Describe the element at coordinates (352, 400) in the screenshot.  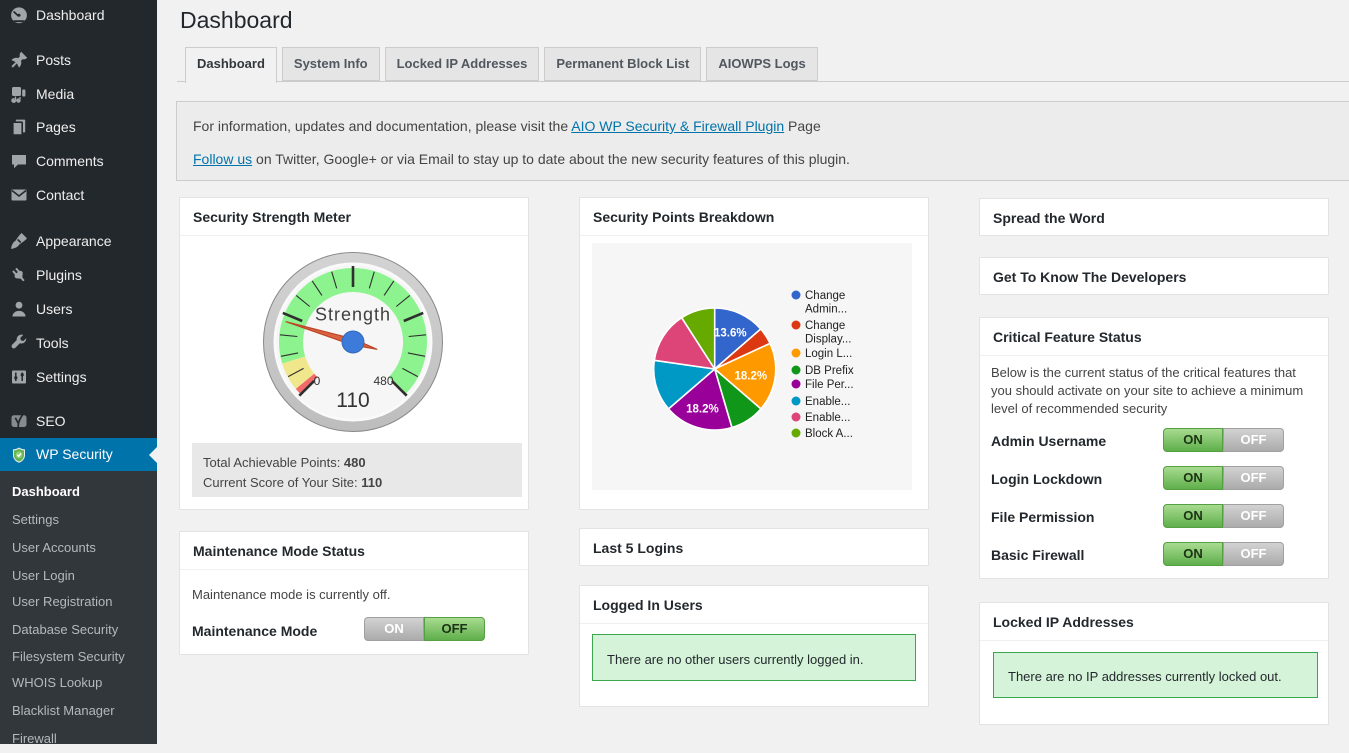
I see `svg-text: 110` at that location.